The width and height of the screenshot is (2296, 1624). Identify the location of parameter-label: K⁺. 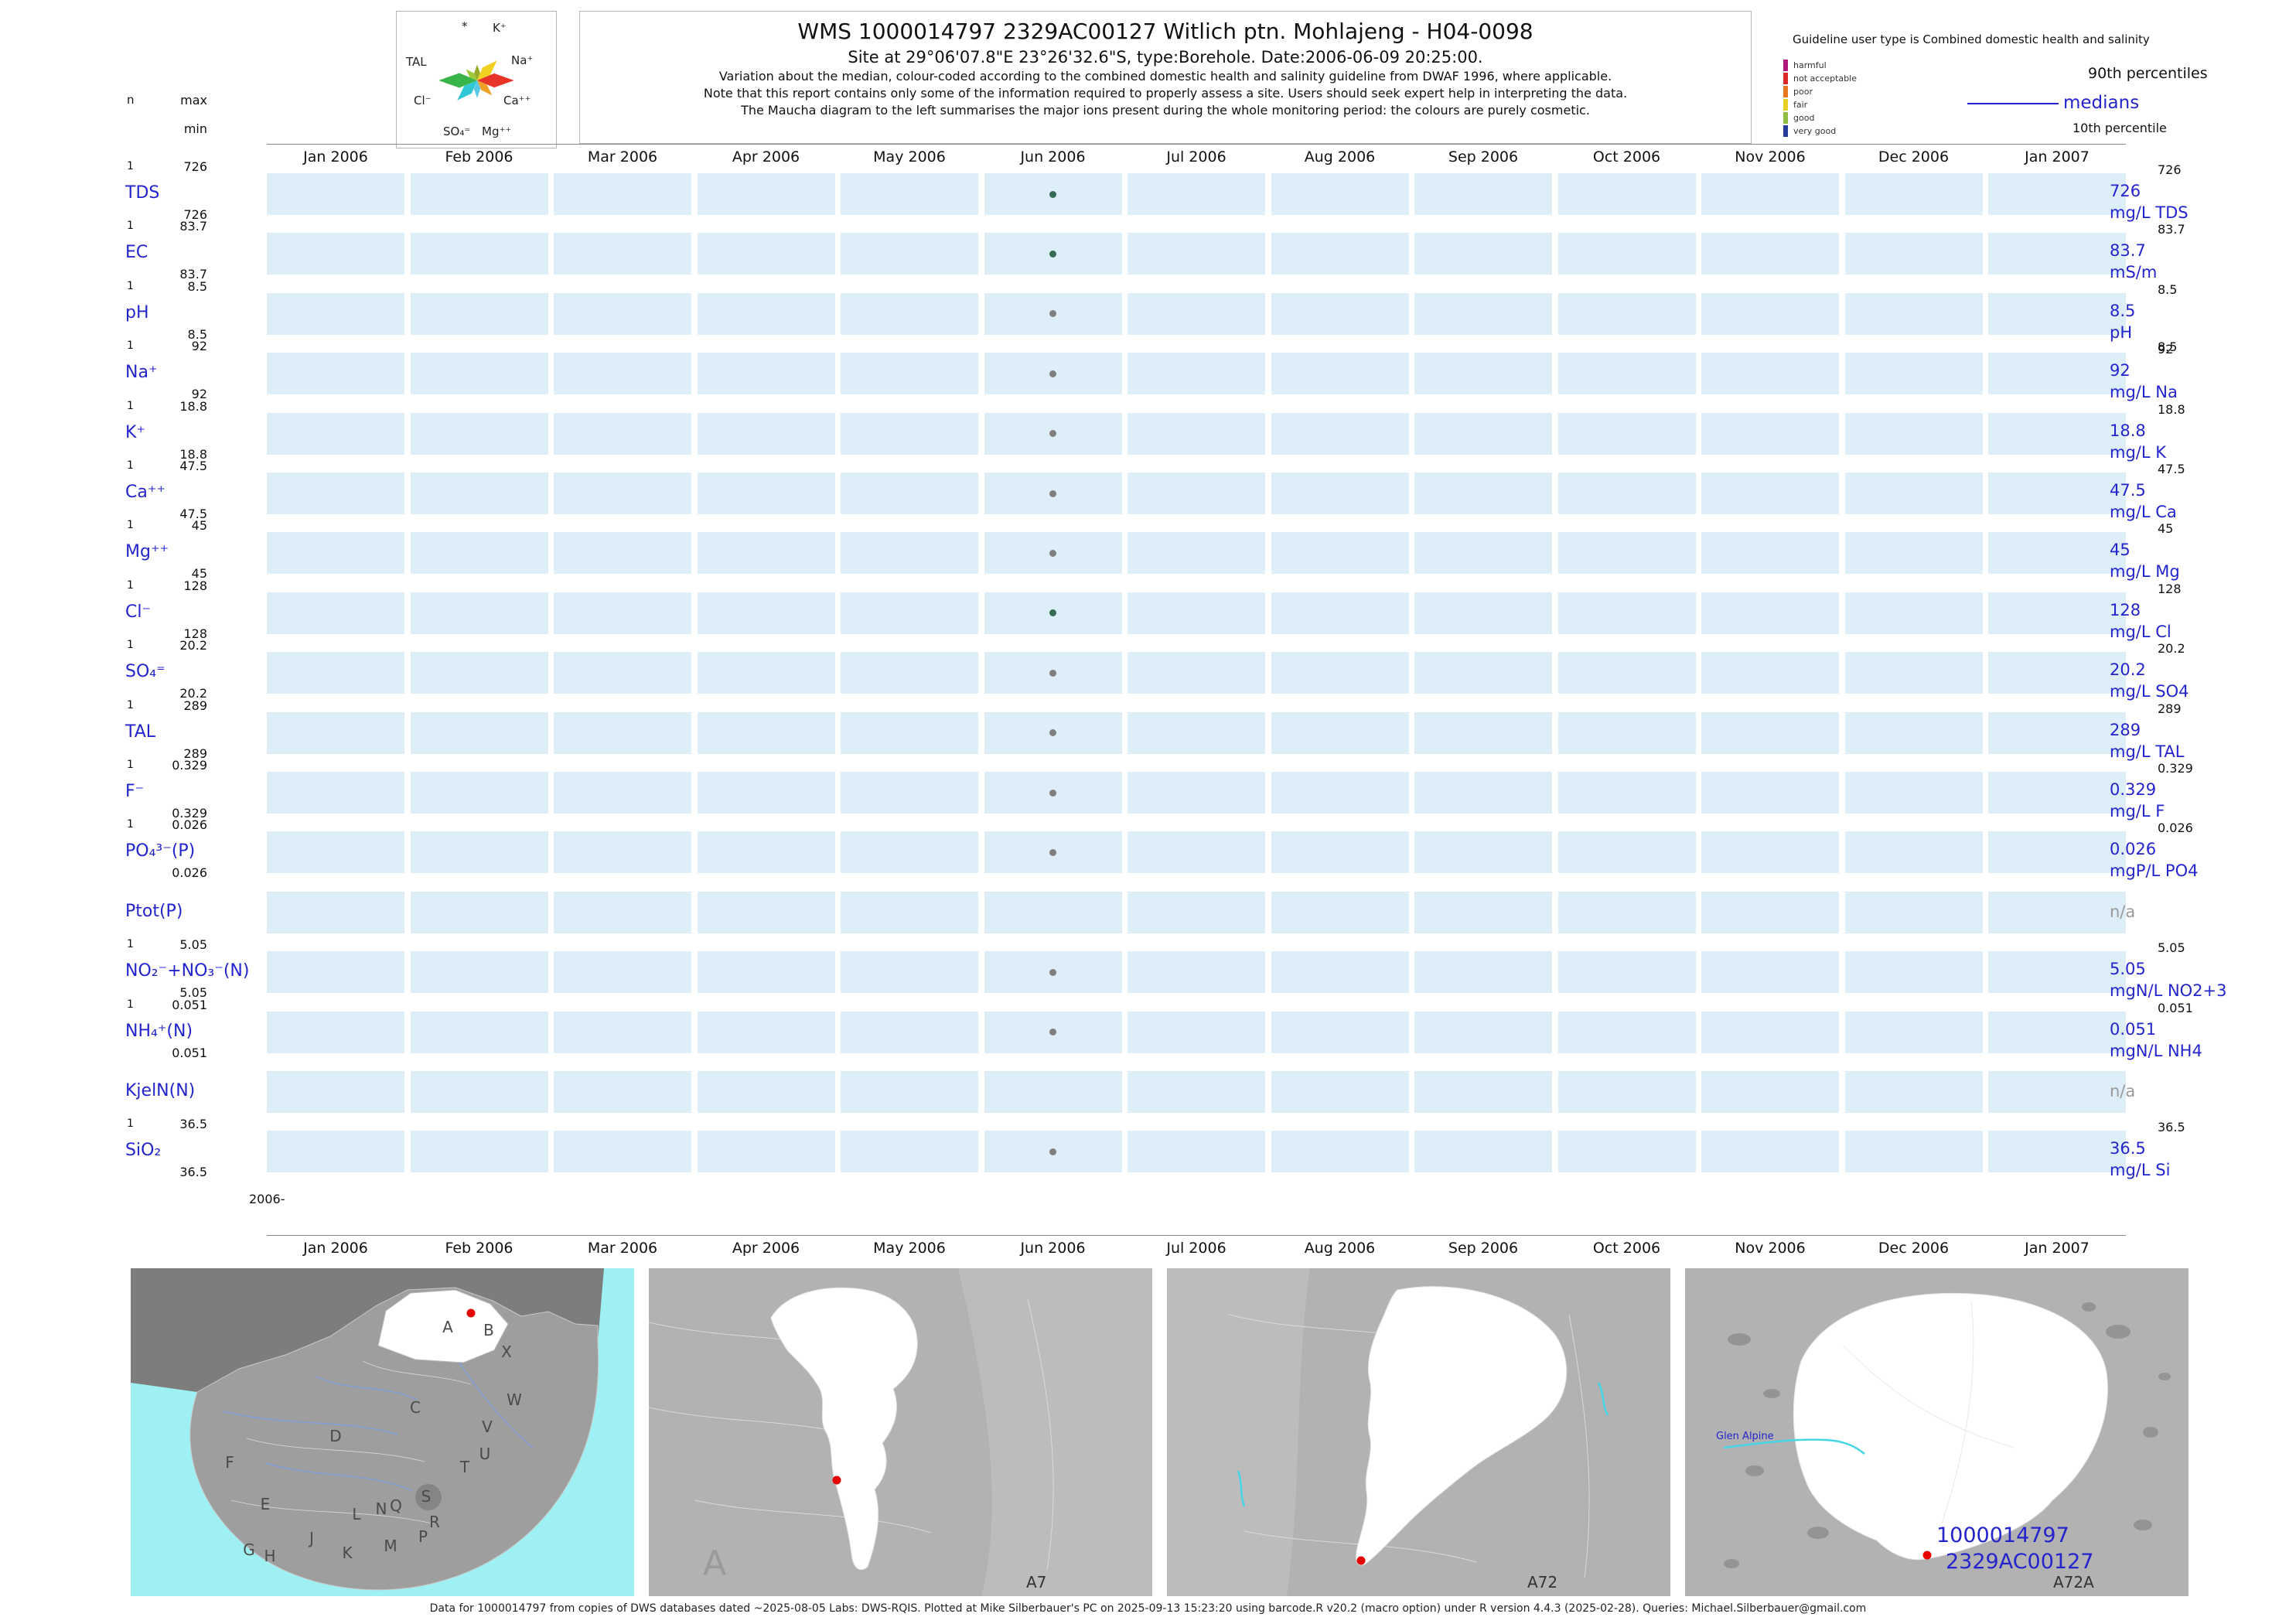
(135, 432).